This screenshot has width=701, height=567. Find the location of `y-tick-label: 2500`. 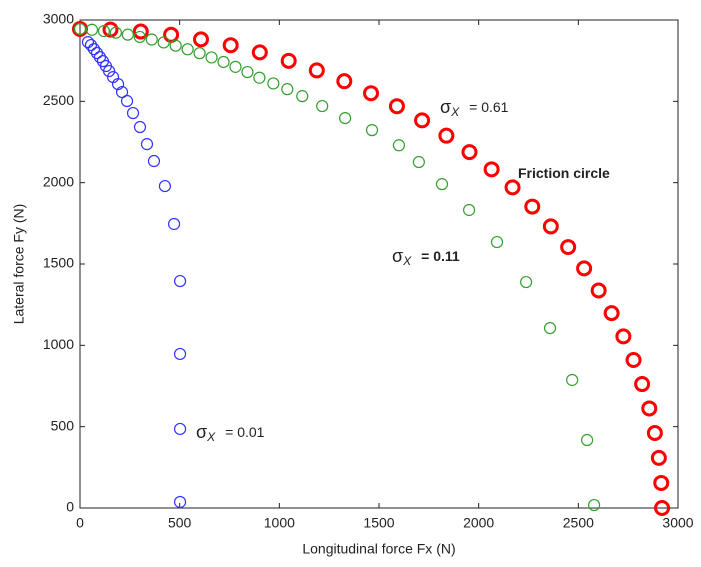

y-tick-label: 2500 is located at coordinates (58, 100).